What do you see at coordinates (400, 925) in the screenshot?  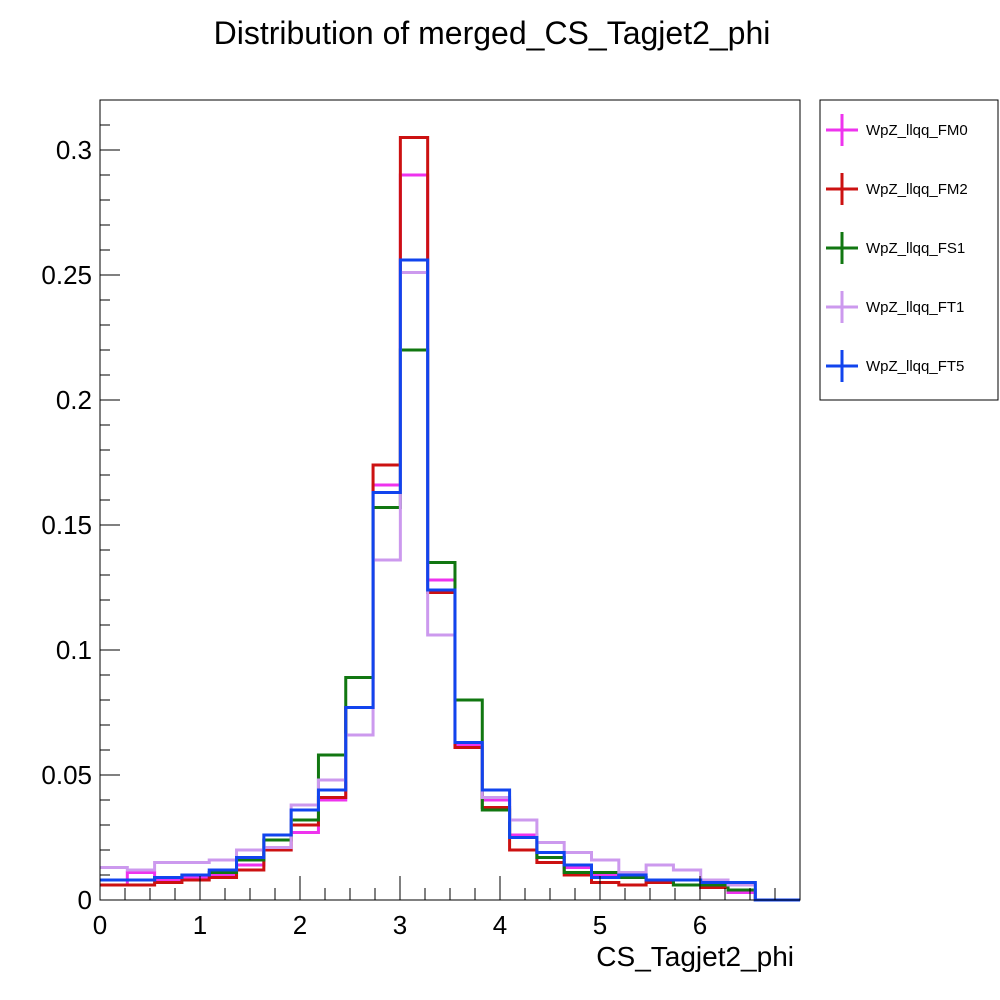 I see `x-tick-label: 3` at bounding box center [400, 925].